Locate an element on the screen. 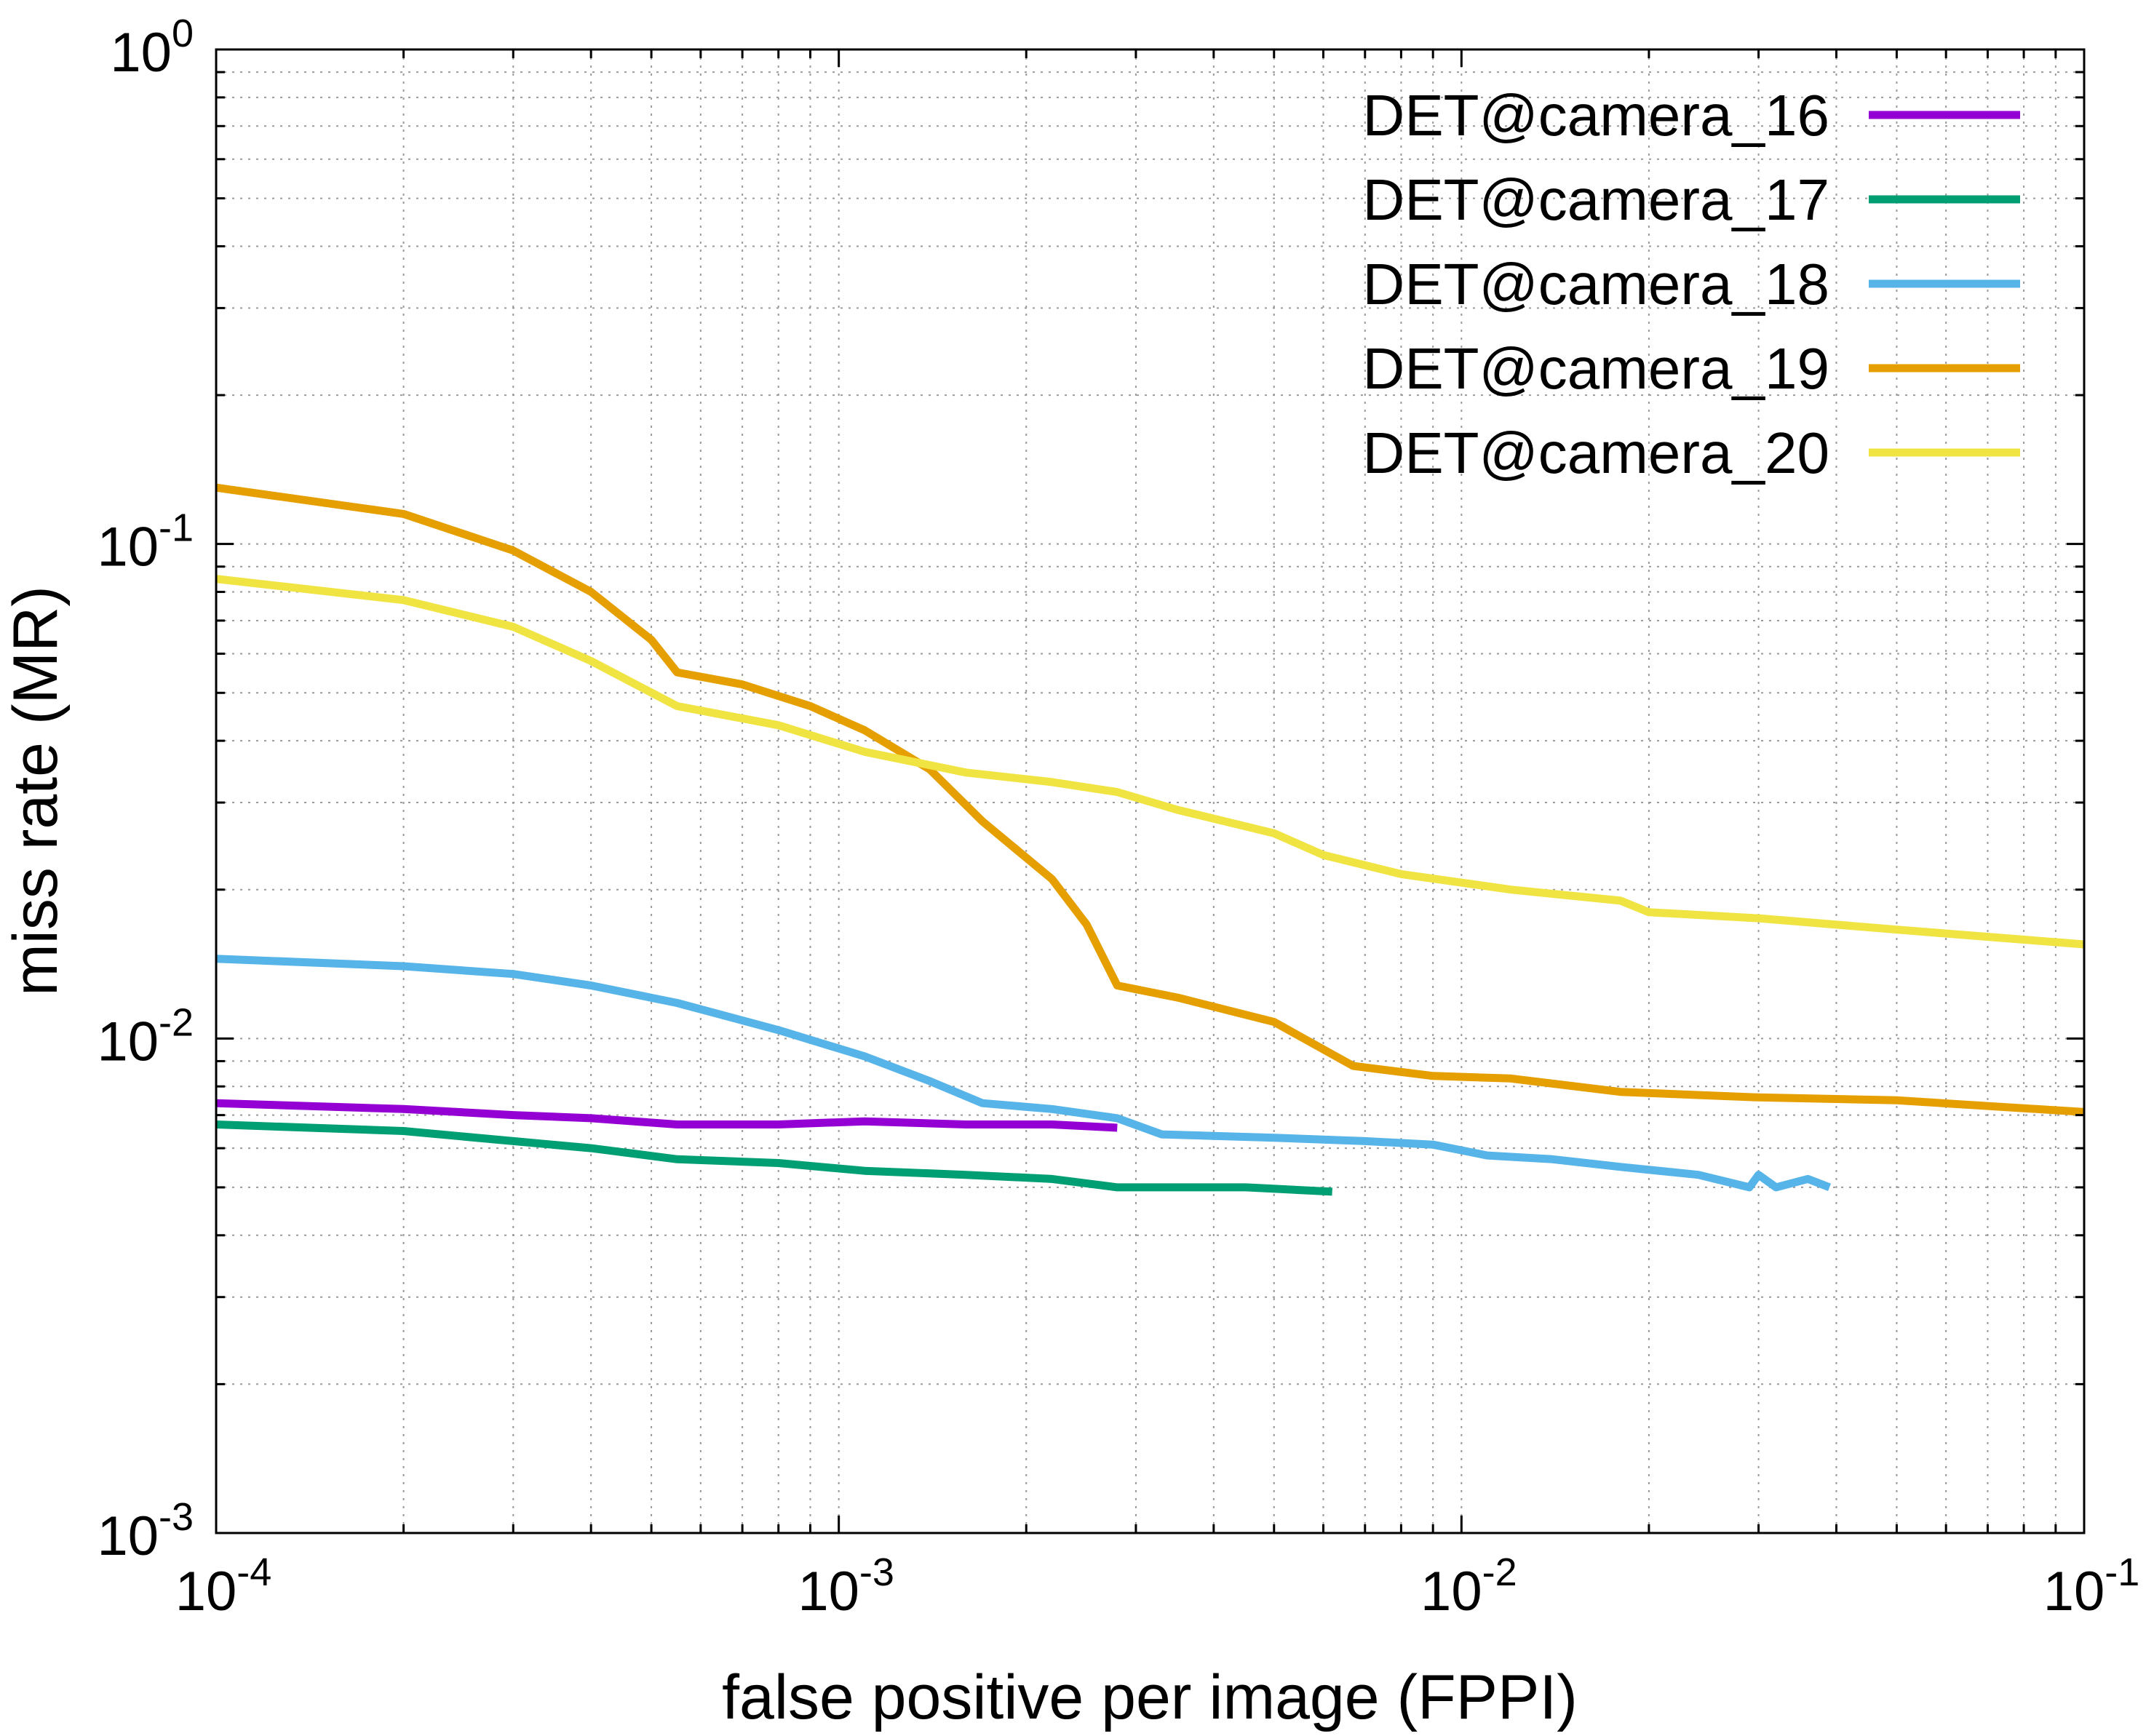  legend-label: DET@camera_19 is located at coordinates (1596, 368).